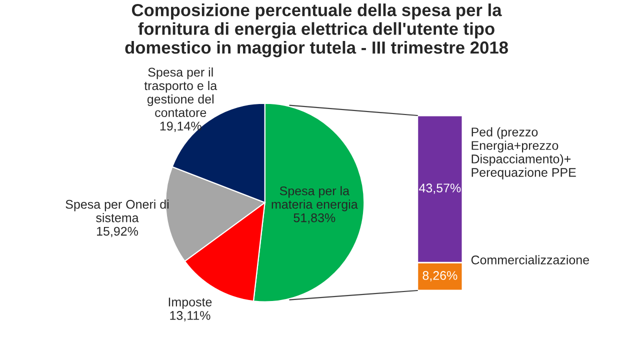 Image resolution: width=633 pixels, height=350 pixels. What do you see at coordinates (315, 218) in the screenshot?
I see `data-label: 51,83%` at bounding box center [315, 218].